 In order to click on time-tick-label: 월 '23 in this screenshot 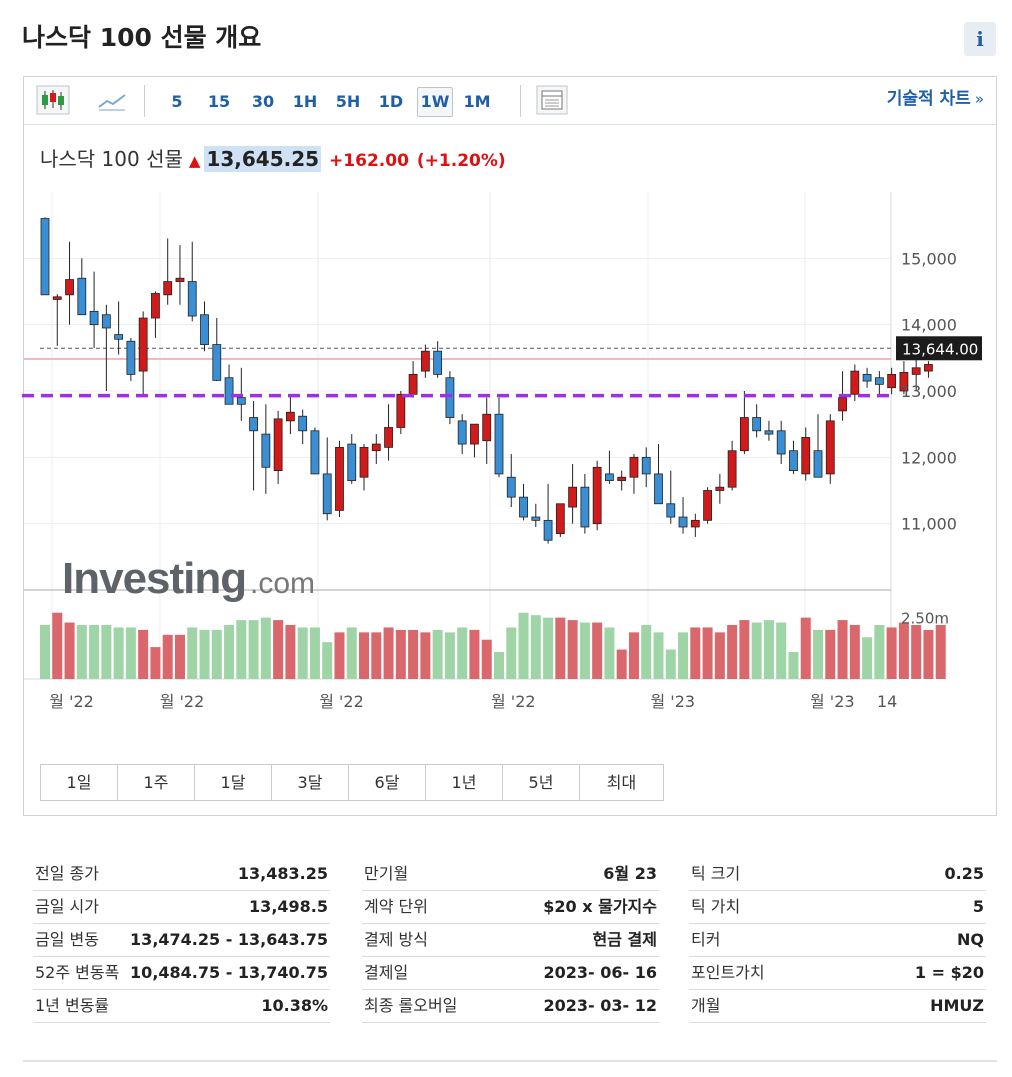, I will do `click(673, 701)`.